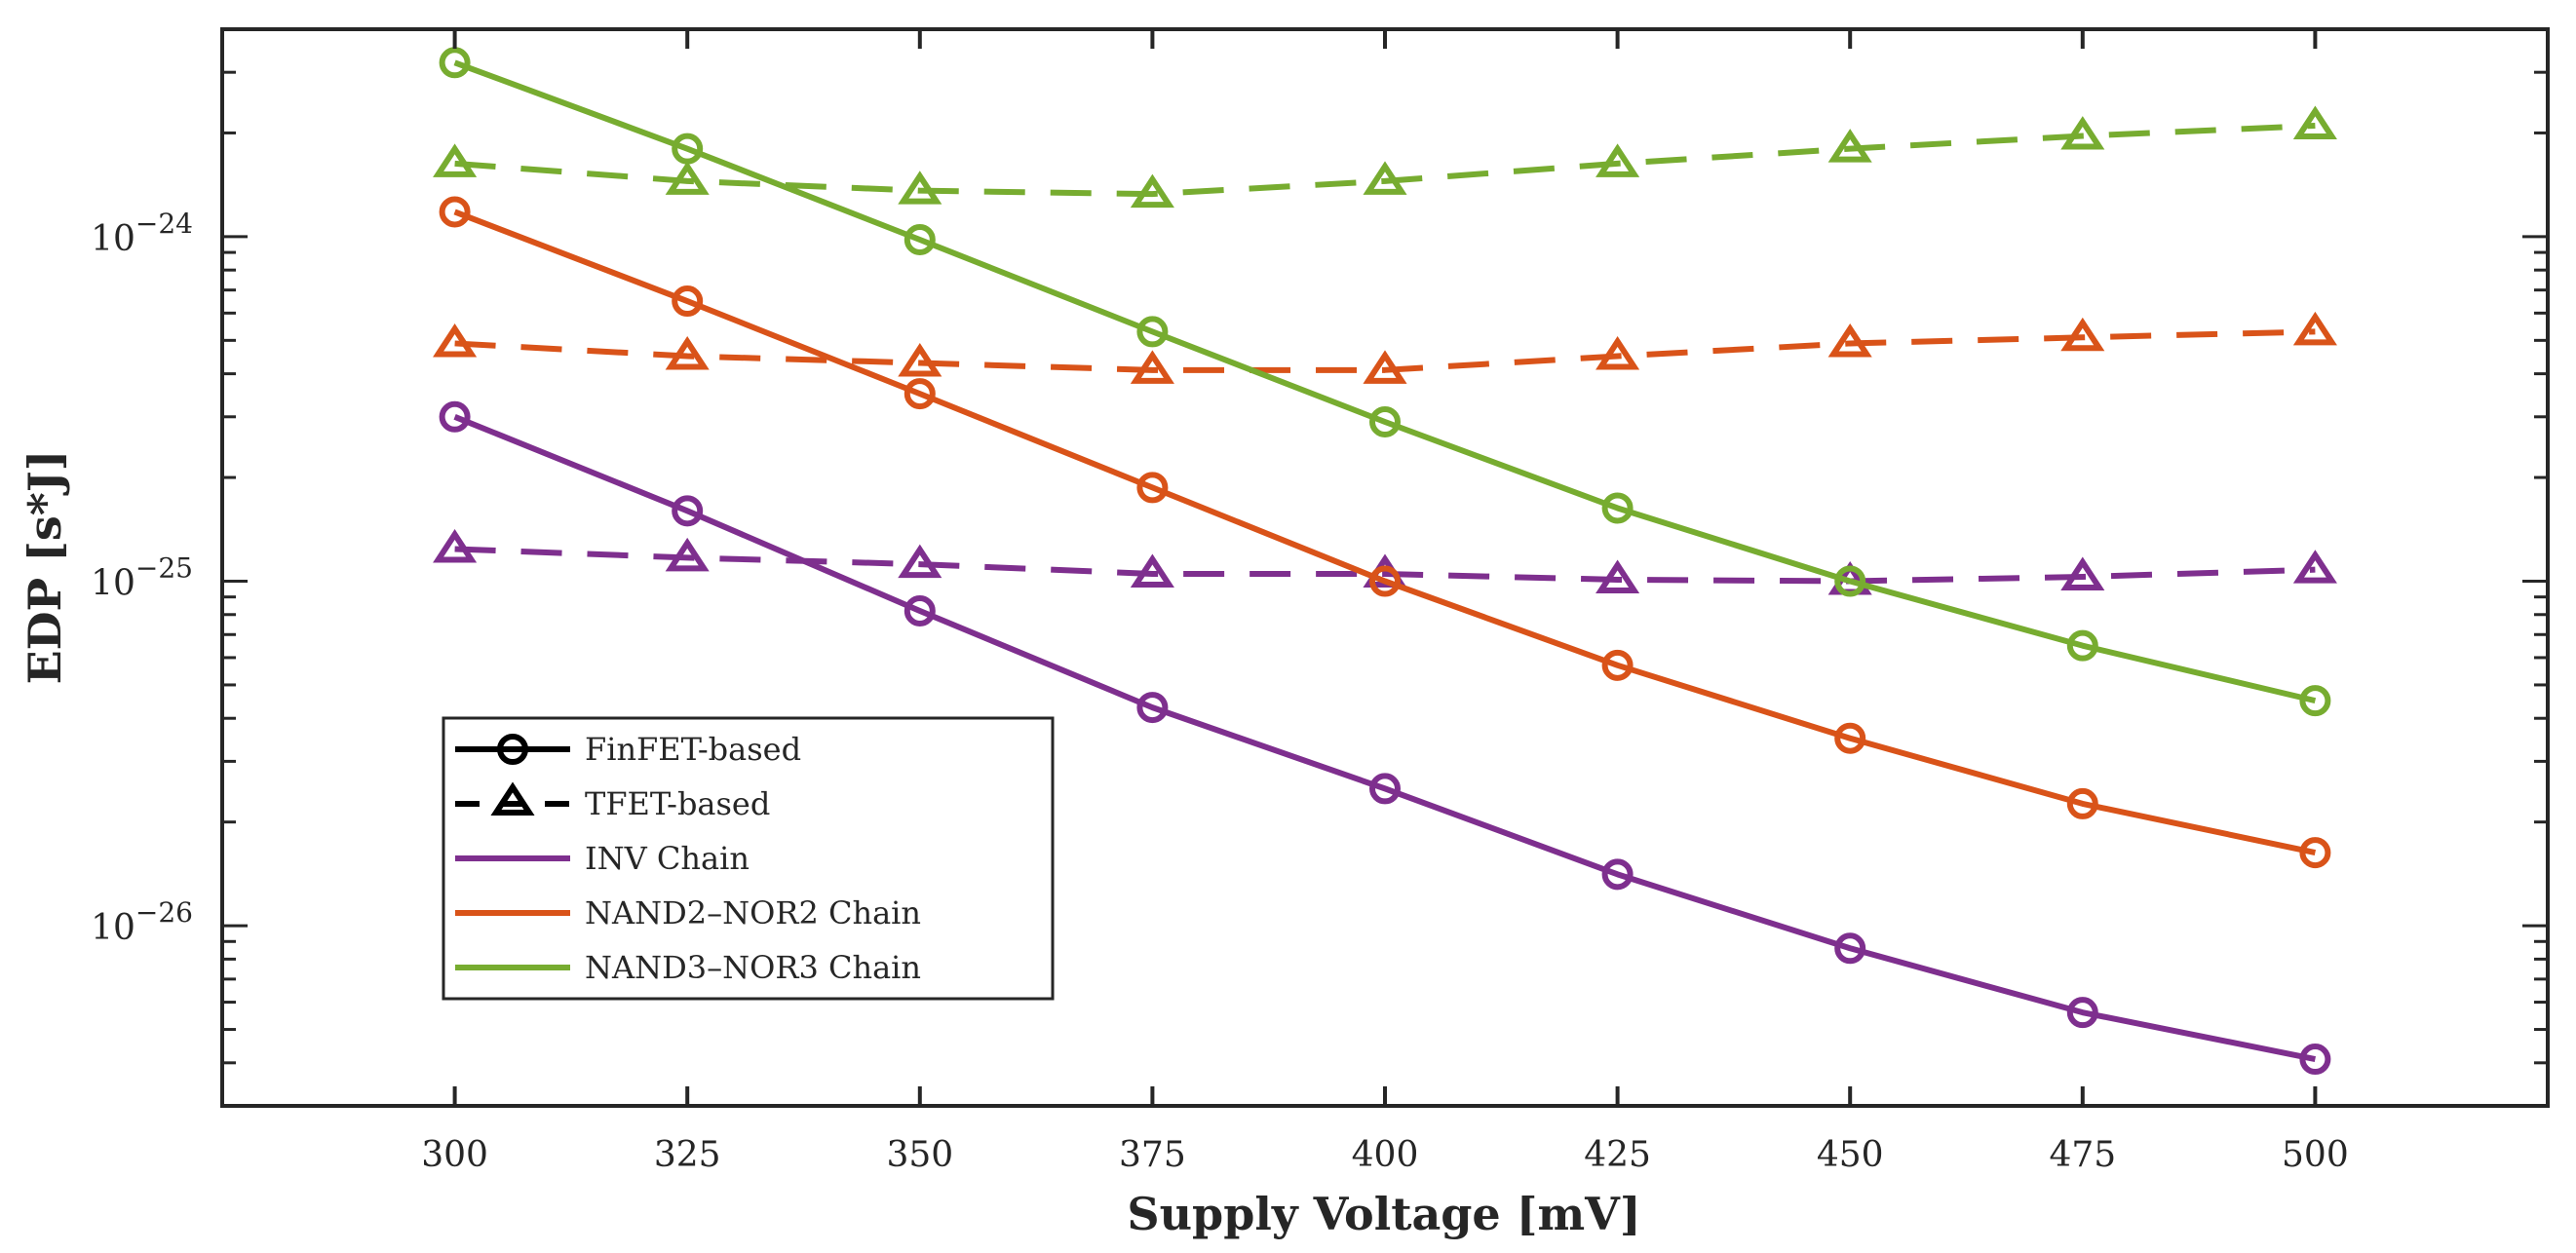  I want to click on legend-item: NAND2–NOR2 Chain, so click(688, 912).